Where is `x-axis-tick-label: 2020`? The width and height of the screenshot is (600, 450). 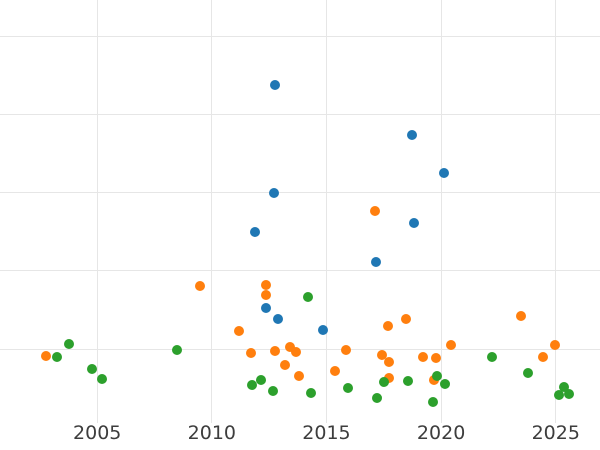
x-axis-tick-label: 2020 is located at coordinates (441, 433).